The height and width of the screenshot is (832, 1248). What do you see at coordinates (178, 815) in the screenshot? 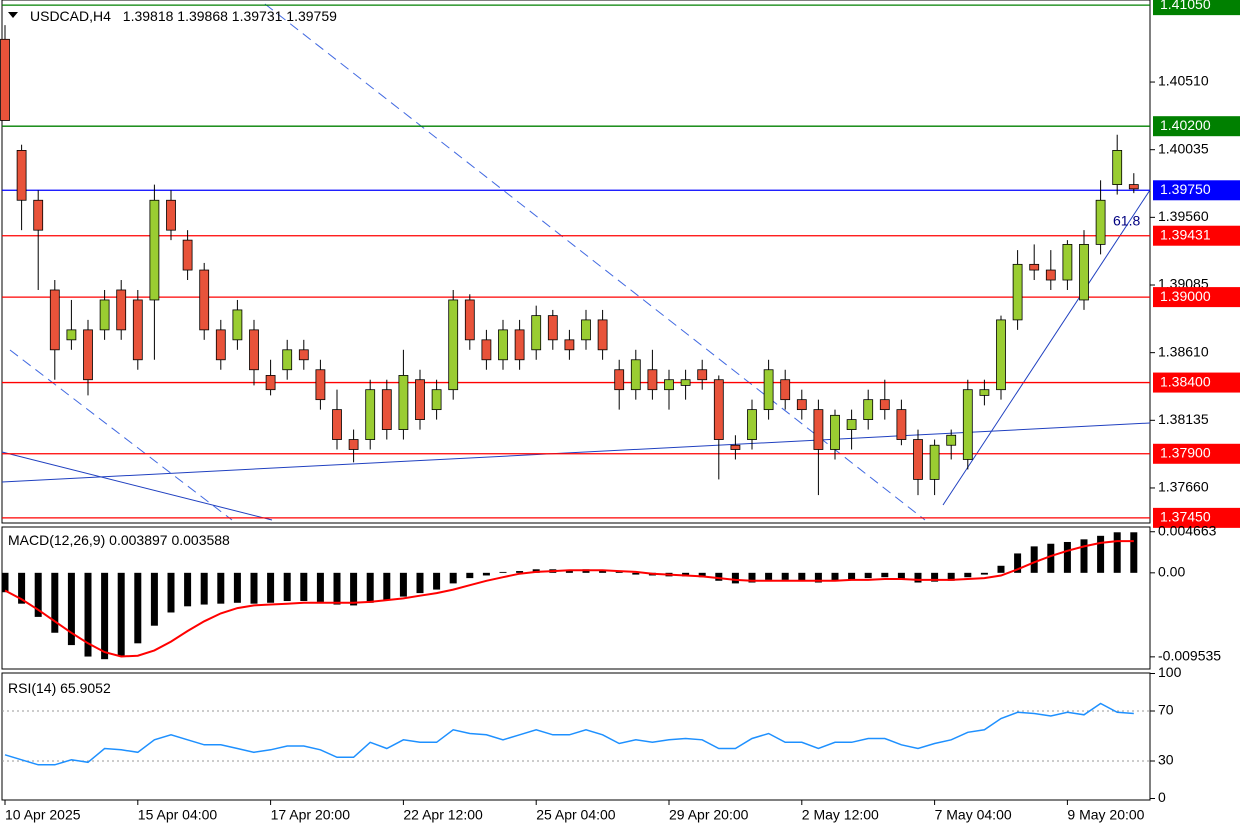
I see `x-tick-label: 15 Apr 04:00` at bounding box center [178, 815].